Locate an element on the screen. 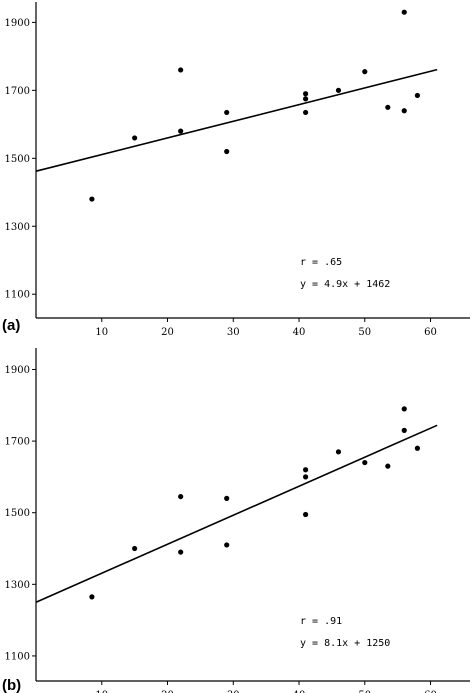  panel-label: (a) is located at coordinates (11, 325).